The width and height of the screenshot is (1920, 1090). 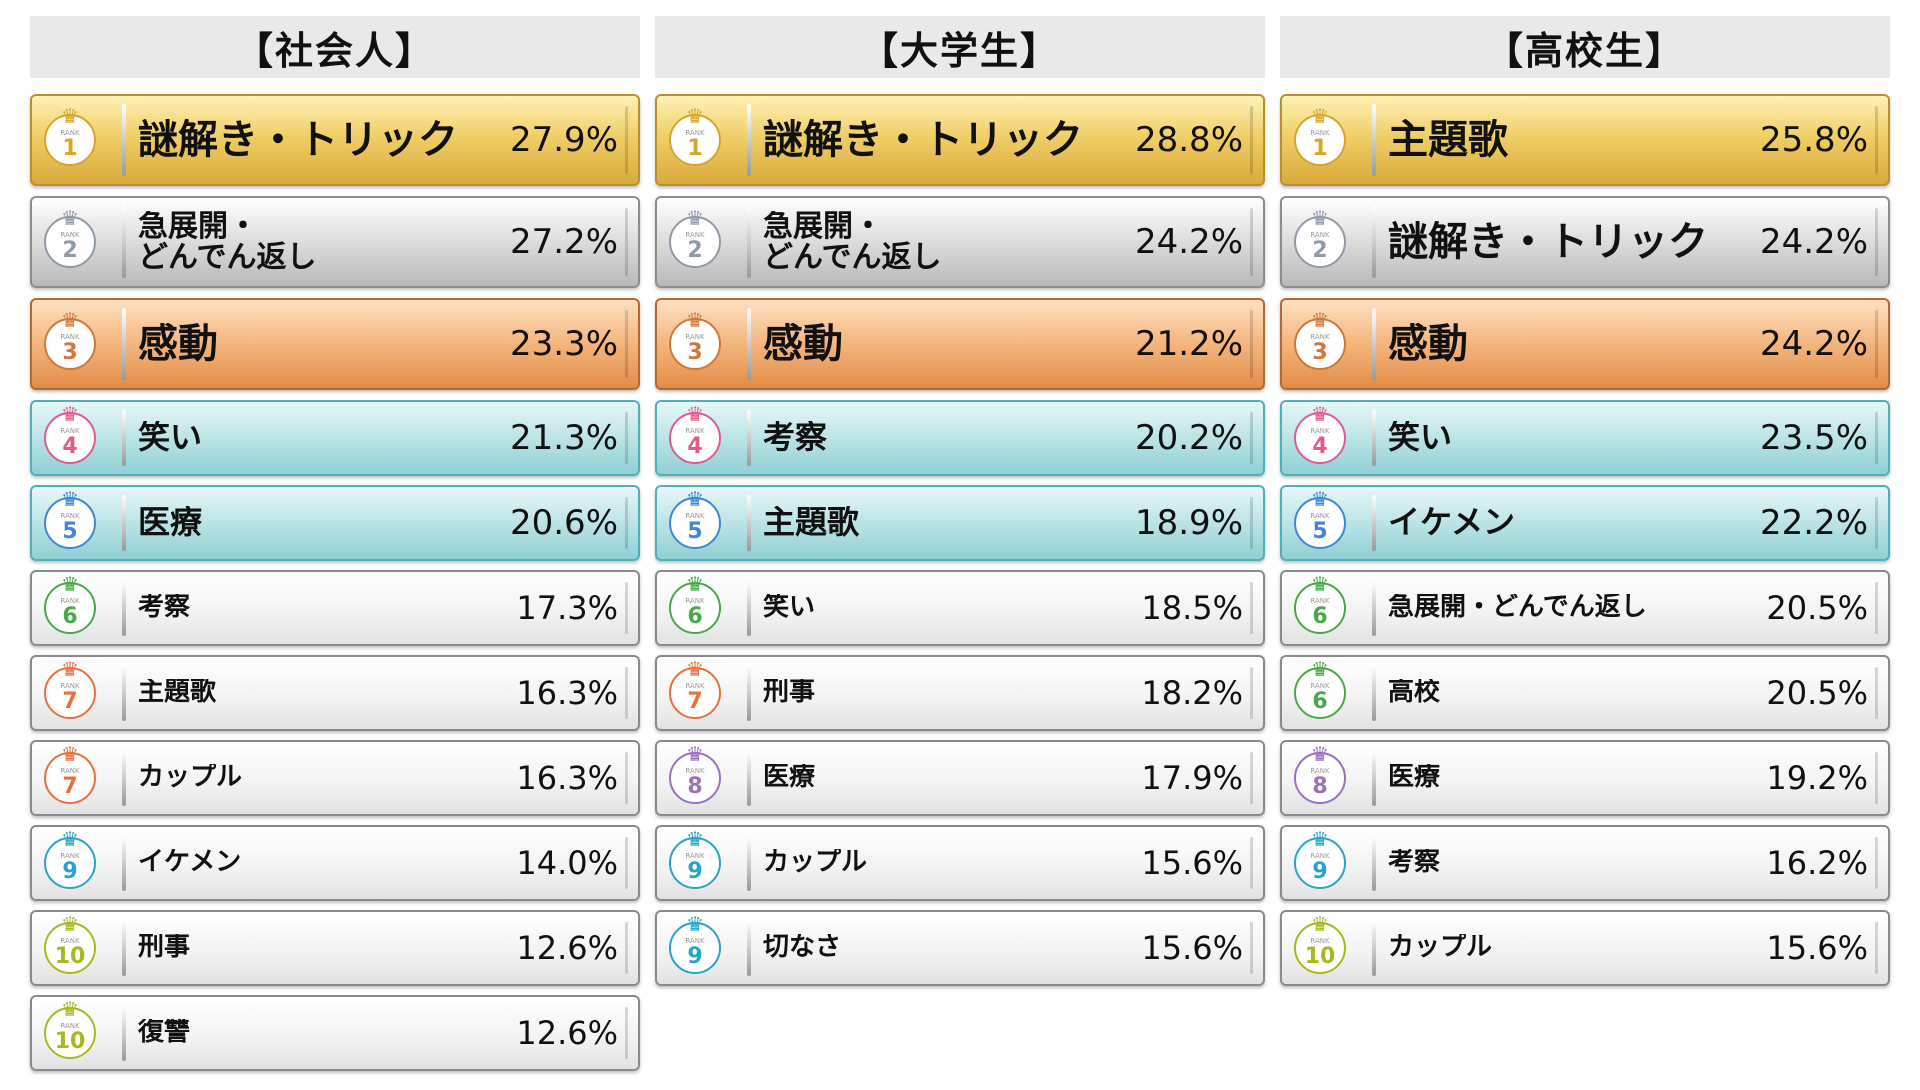 I want to click on rank-number: 1, so click(x=1320, y=148).